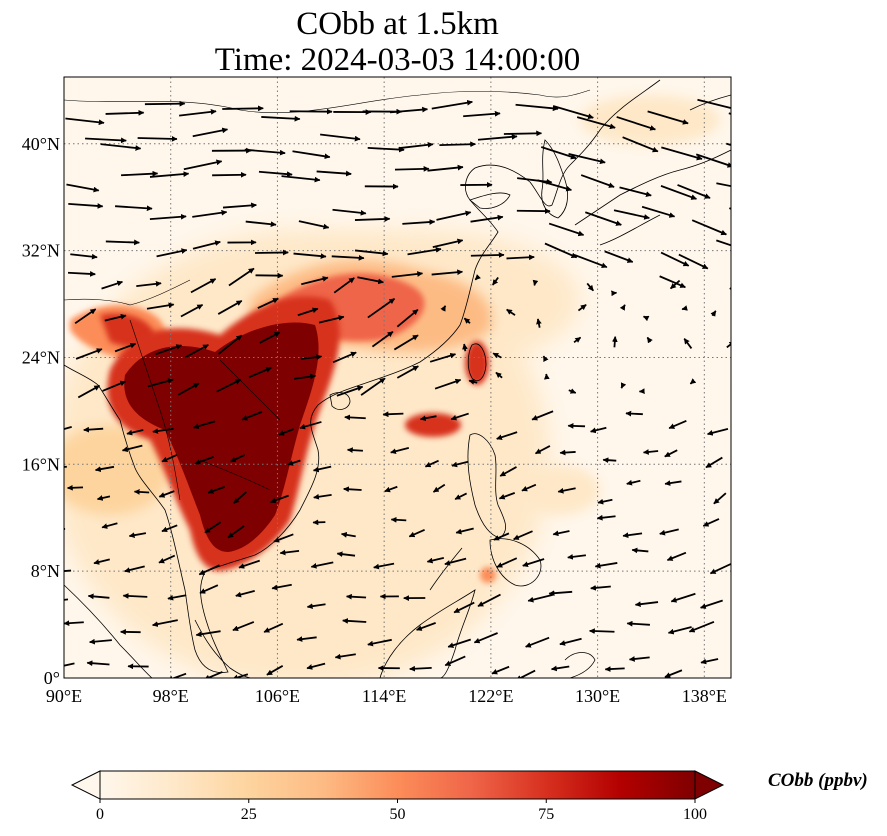 This screenshot has width=887, height=836. Describe the element at coordinates (695, 814) in the screenshot. I see `colorbar-tick-label: 100` at that location.